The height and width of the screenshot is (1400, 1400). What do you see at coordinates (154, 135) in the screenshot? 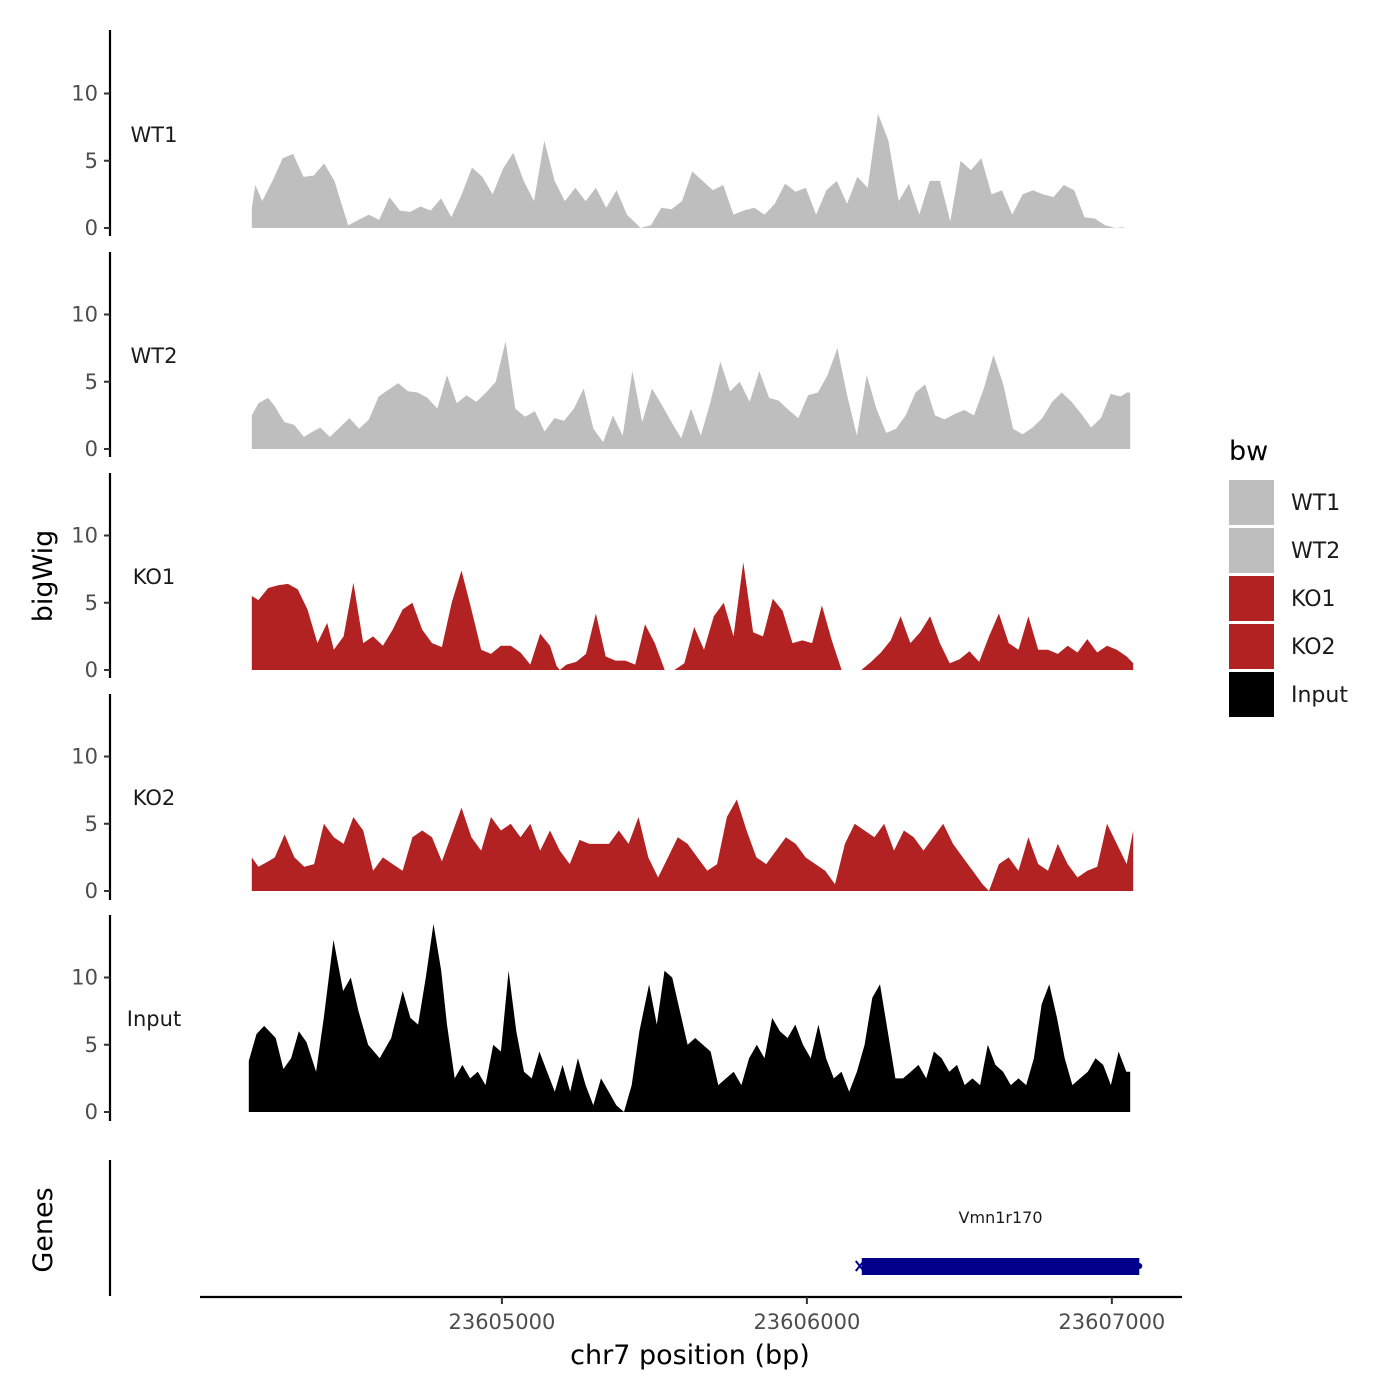
I see `track-label: WT1` at bounding box center [154, 135].